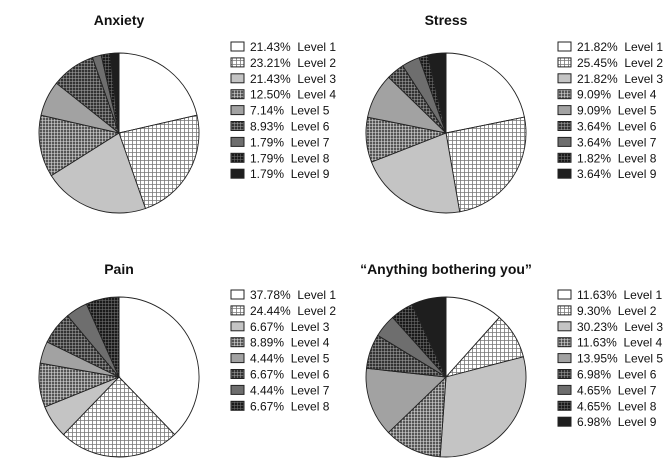 This screenshot has height=470, width=664. Describe the element at coordinates (597, 63) in the screenshot. I see `legend-value: 25.45%` at that location.